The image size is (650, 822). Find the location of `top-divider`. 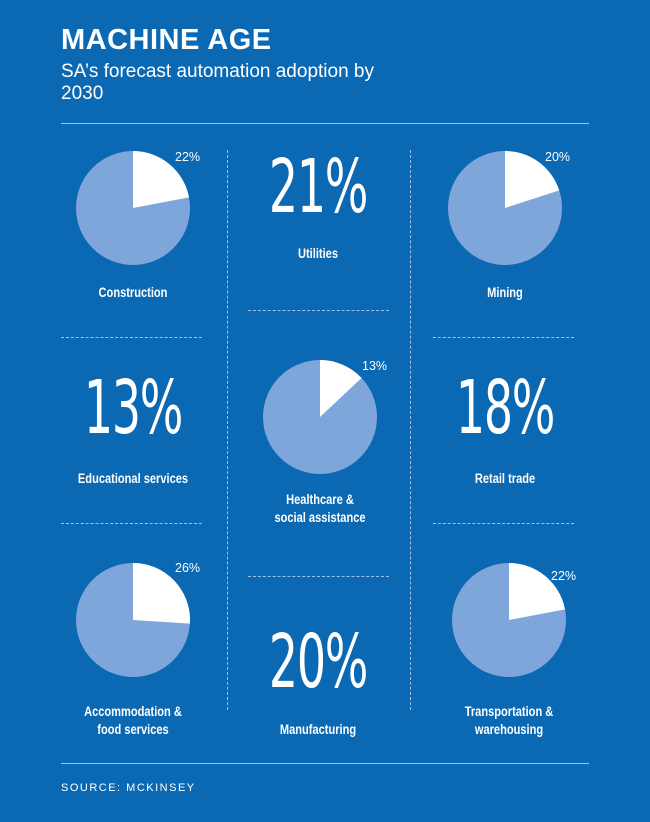

top-divider is located at coordinates (325, 123).